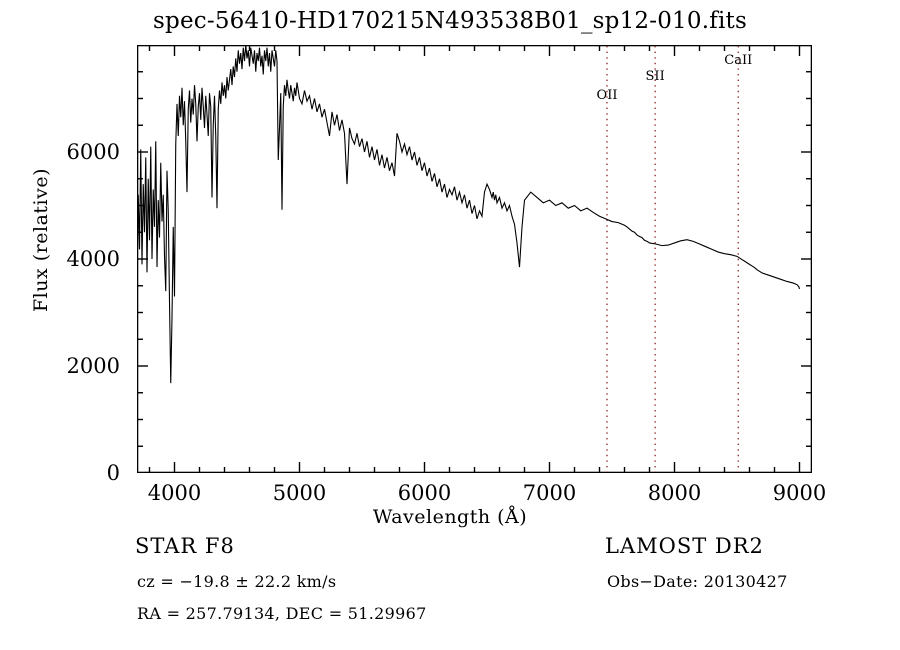 The height and width of the screenshot is (650, 900). I want to click on footer-coords: RA = 257.79134, DEC = 51.29967, so click(282, 613).